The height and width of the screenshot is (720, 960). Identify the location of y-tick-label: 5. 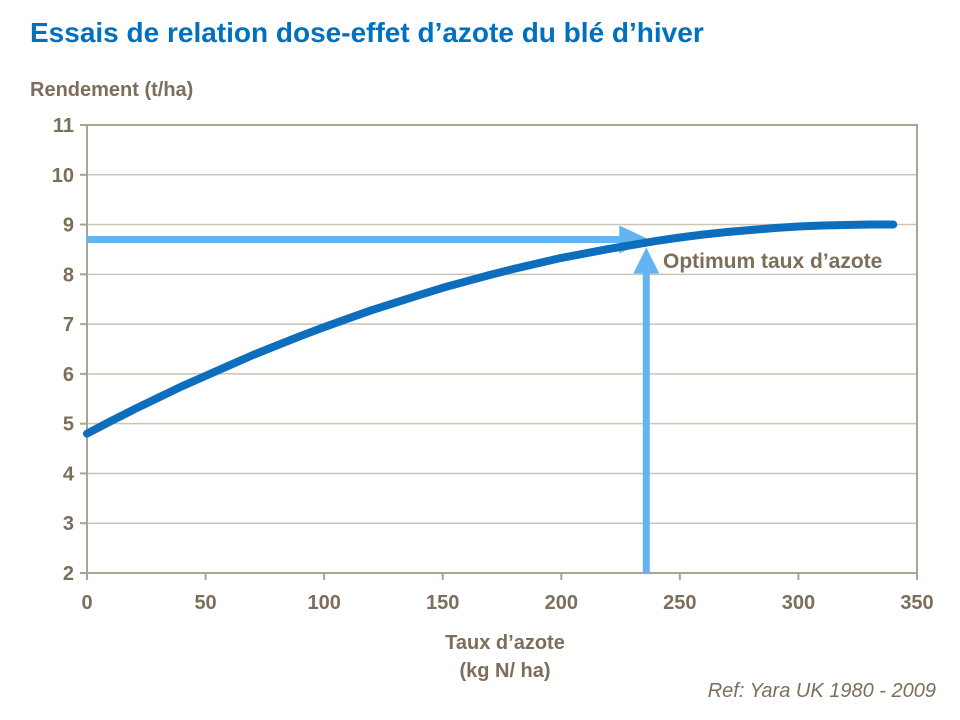
(68, 425).